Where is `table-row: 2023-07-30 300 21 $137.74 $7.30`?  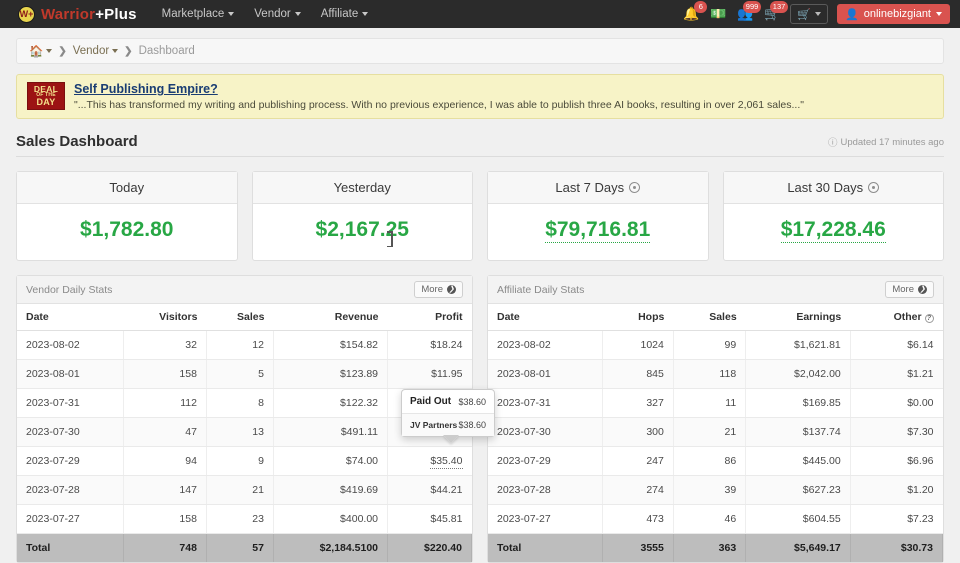 table-row: 2023-07-30 300 21 $137.74 $7.30 is located at coordinates (715, 432).